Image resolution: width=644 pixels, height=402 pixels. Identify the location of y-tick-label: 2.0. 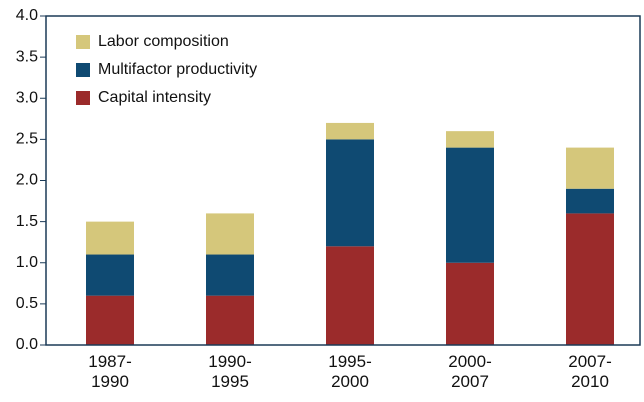
(27, 180).